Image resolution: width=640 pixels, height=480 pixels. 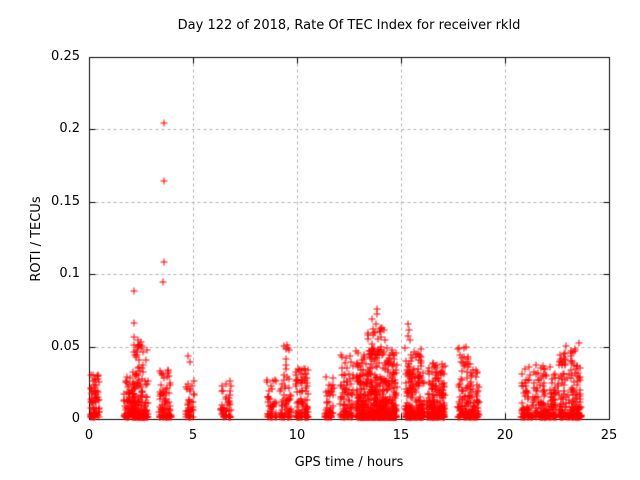 What do you see at coordinates (69, 128) in the screenshot?
I see `y-tick-label: 0.2` at bounding box center [69, 128].